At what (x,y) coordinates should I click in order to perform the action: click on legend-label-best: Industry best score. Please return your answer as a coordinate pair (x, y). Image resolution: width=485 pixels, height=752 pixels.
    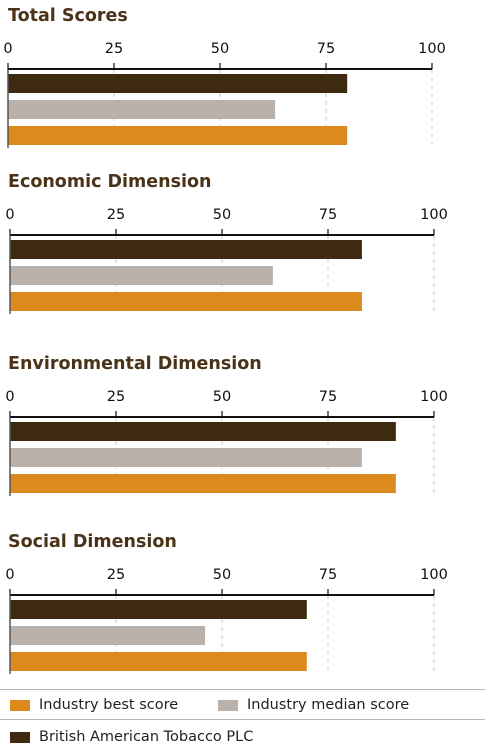
    Looking at the image, I should click on (109, 705).